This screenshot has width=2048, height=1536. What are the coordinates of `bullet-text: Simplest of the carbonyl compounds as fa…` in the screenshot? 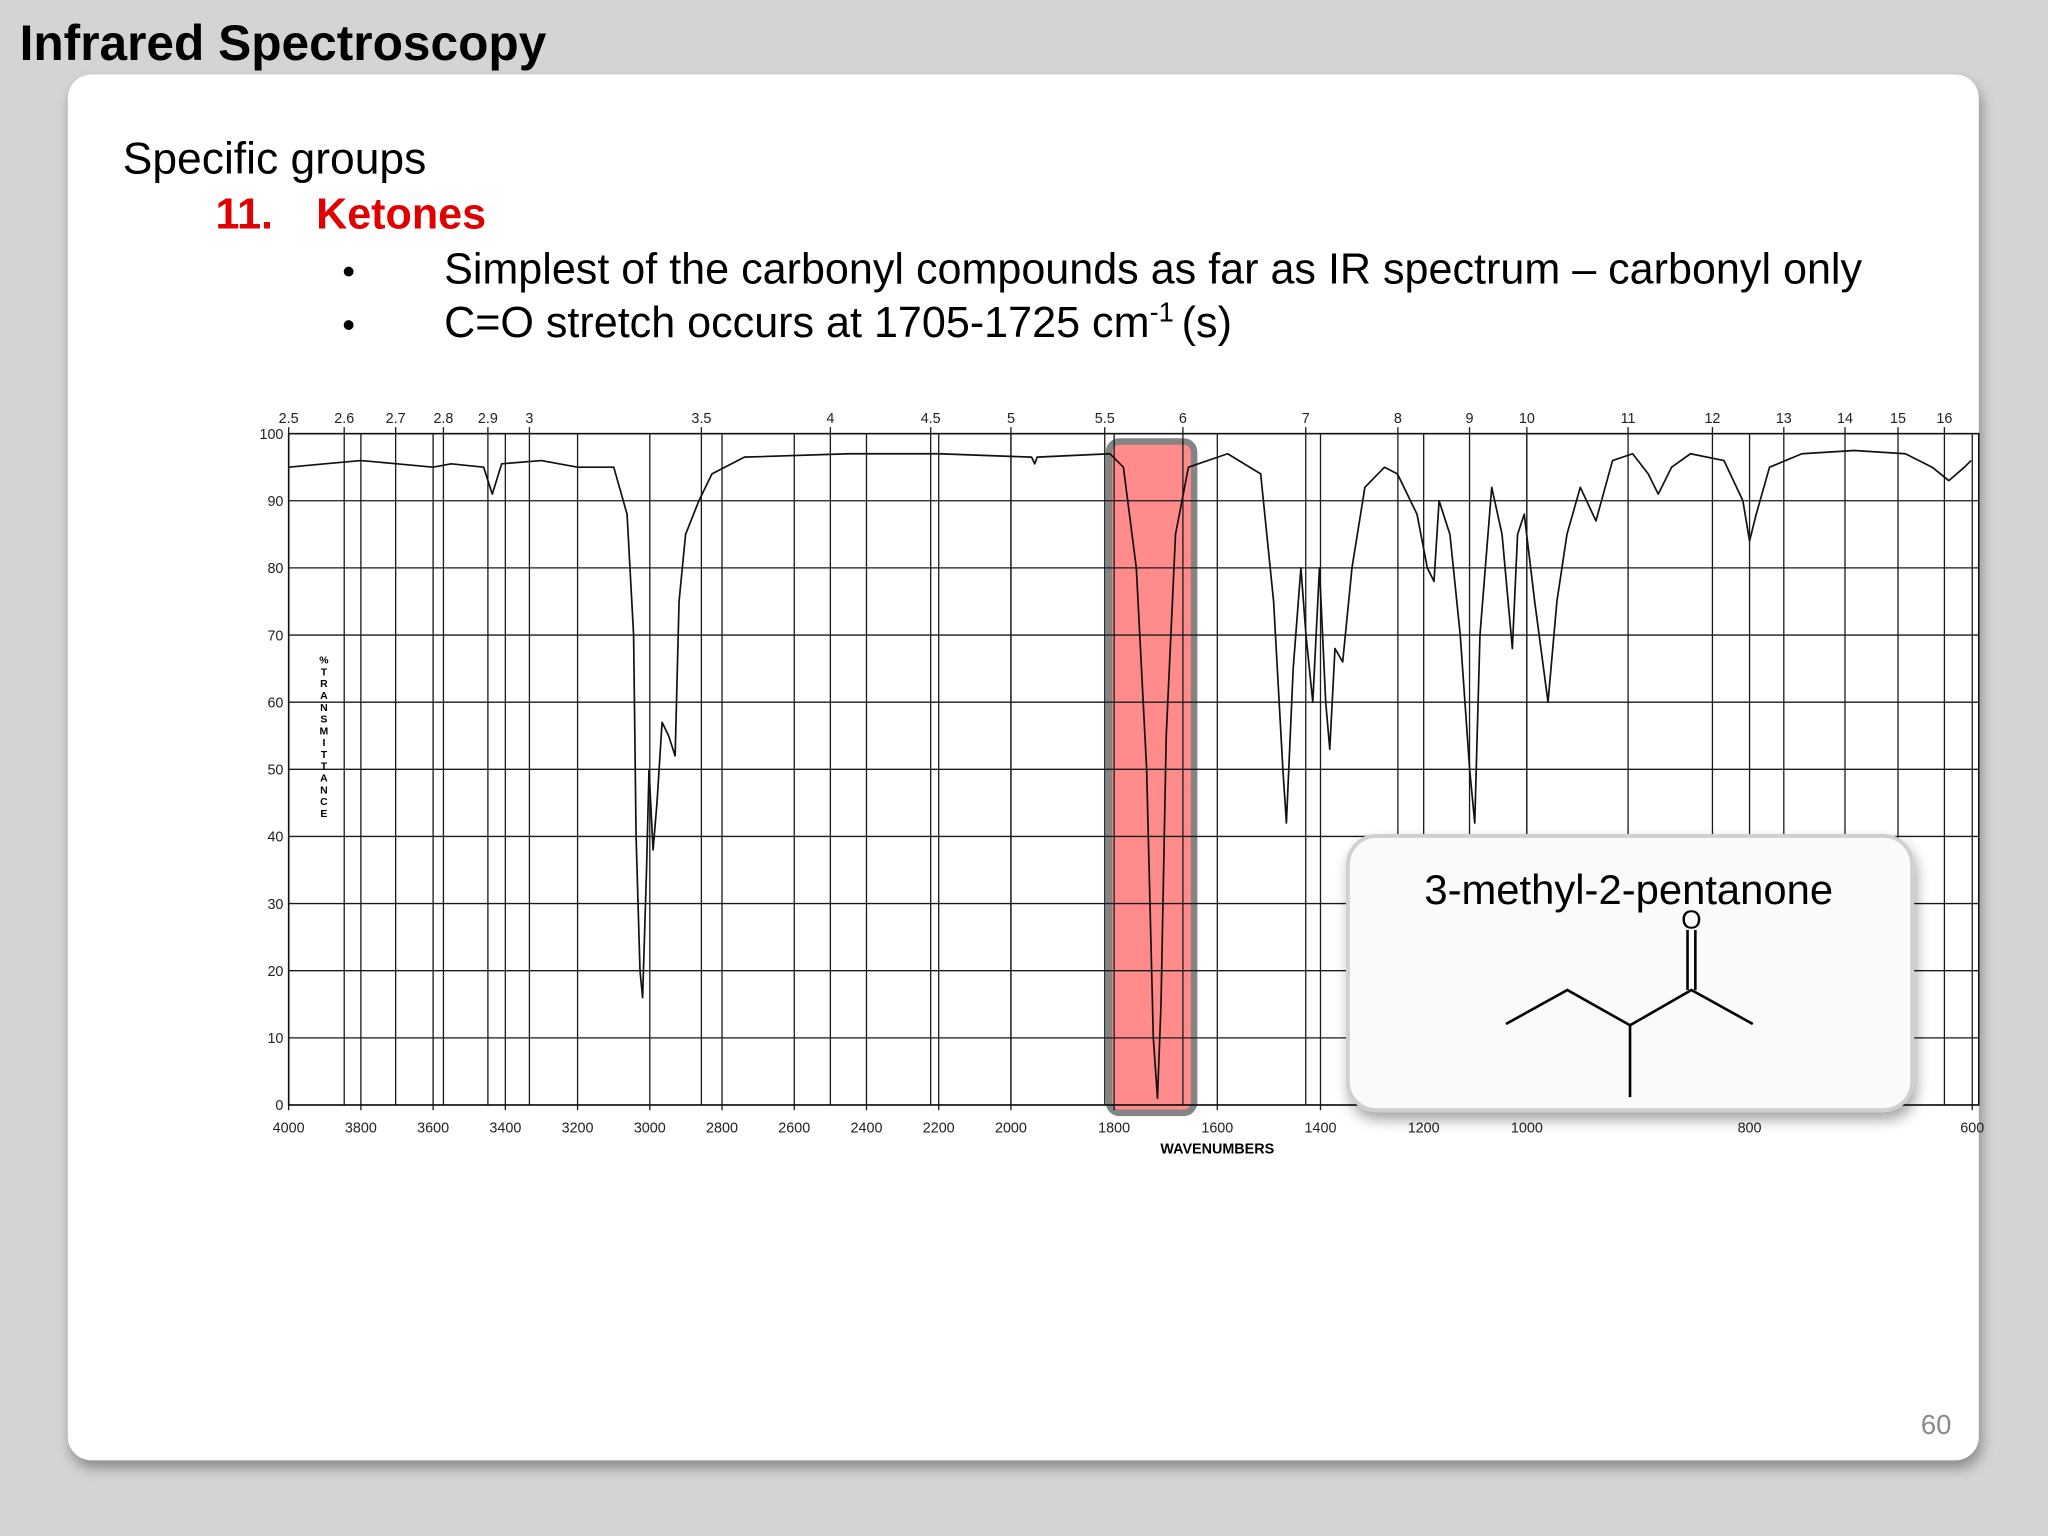 It's located at (1153, 269).